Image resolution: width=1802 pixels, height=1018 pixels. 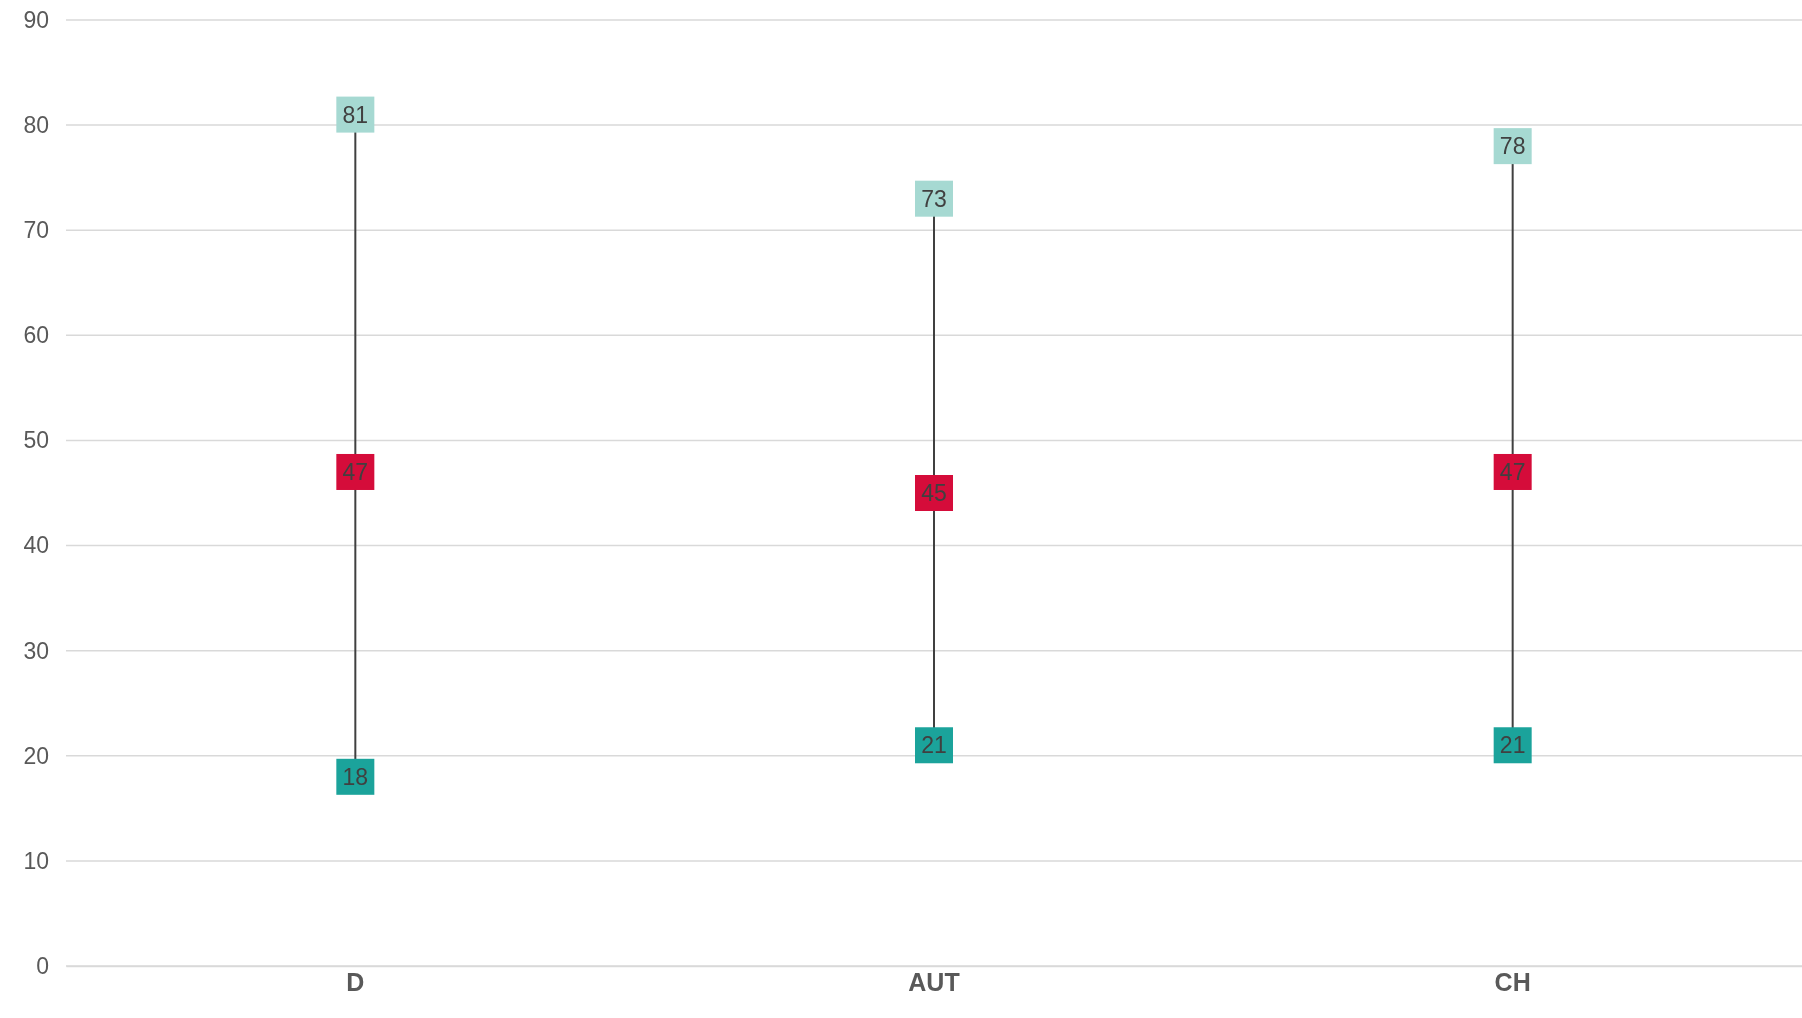 What do you see at coordinates (36, 19) in the screenshot?
I see `y-tick-label: 90` at bounding box center [36, 19].